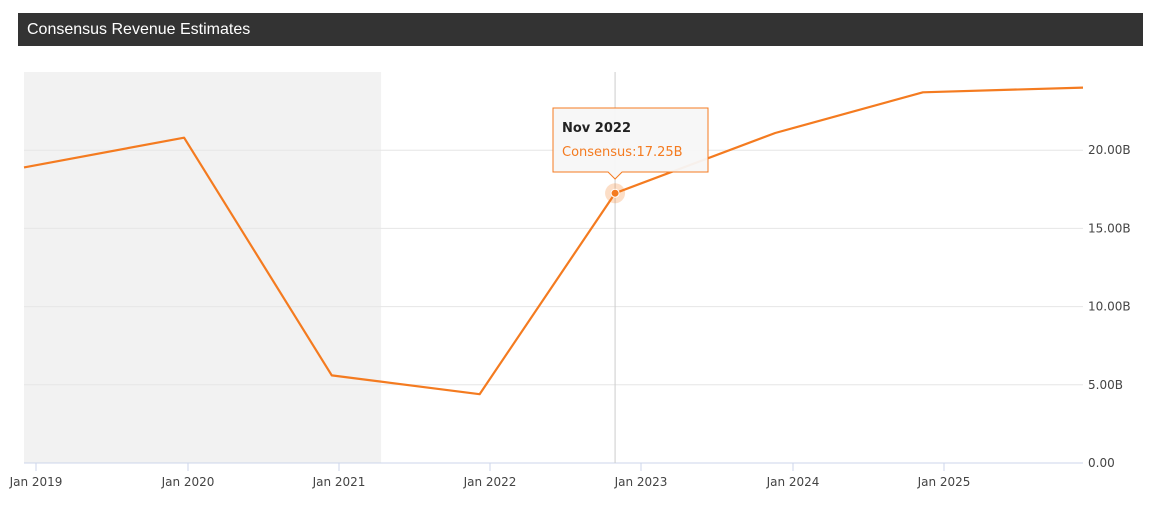  Describe the element at coordinates (1109, 150) in the screenshot. I see `y-tick-label: 20.00B` at that location.